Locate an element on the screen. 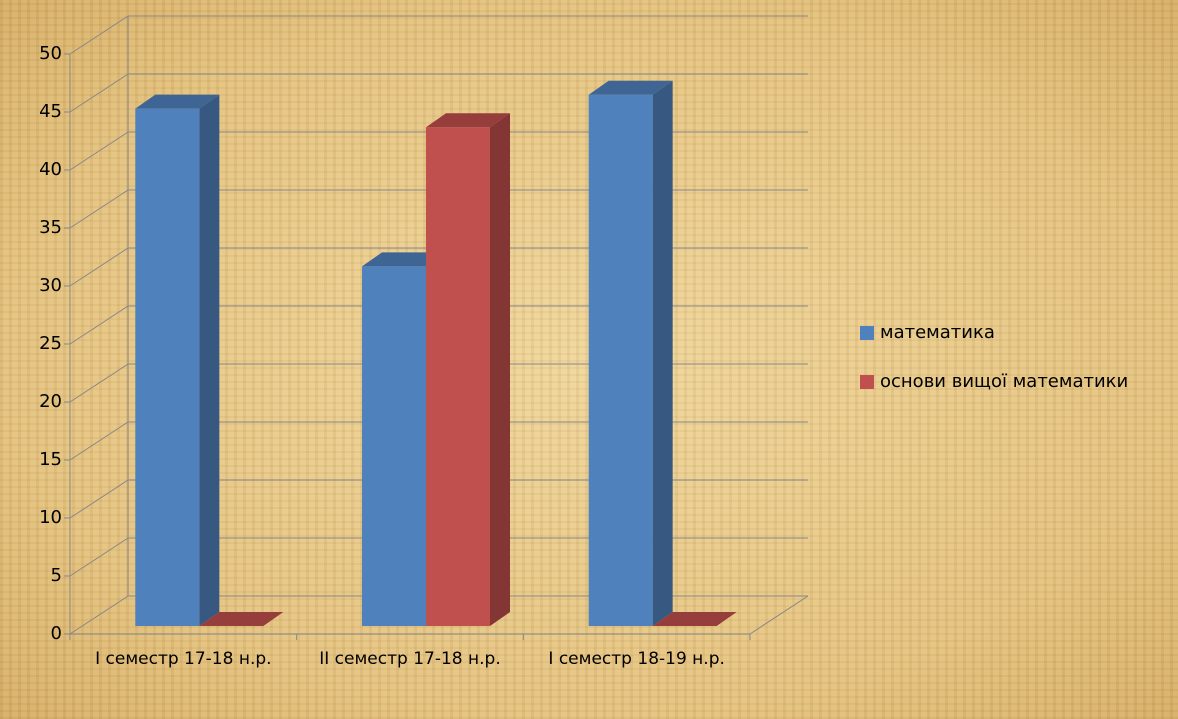 Image resolution: width=1178 pixels, height=719 pixels. legend-label: основи вищої математики is located at coordinates (1004, 381).